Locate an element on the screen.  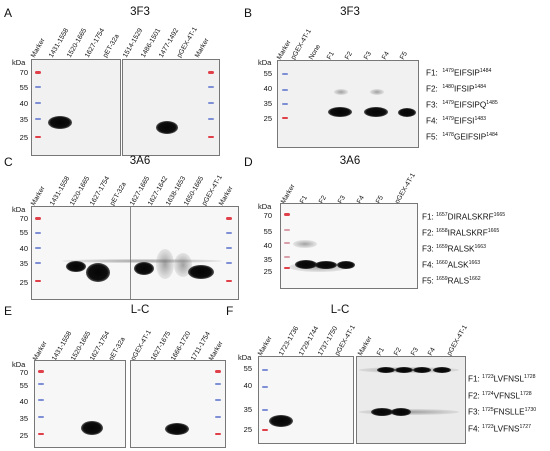
panel-letter: A is located at coordinates (8, 13).